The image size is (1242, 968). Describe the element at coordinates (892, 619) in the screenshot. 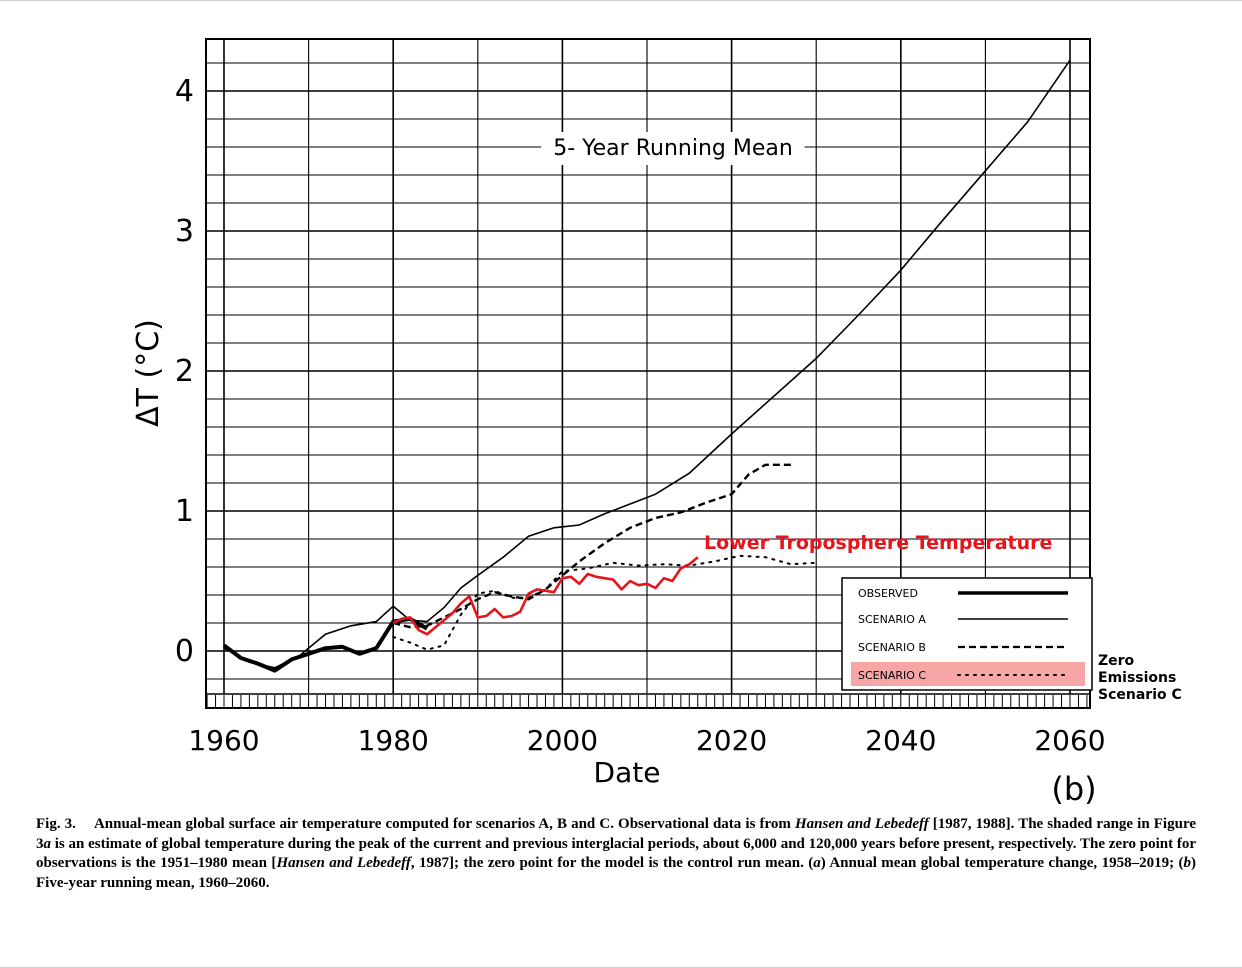

I see `legend-label-scenario-a: SCENARIO A` at that location.